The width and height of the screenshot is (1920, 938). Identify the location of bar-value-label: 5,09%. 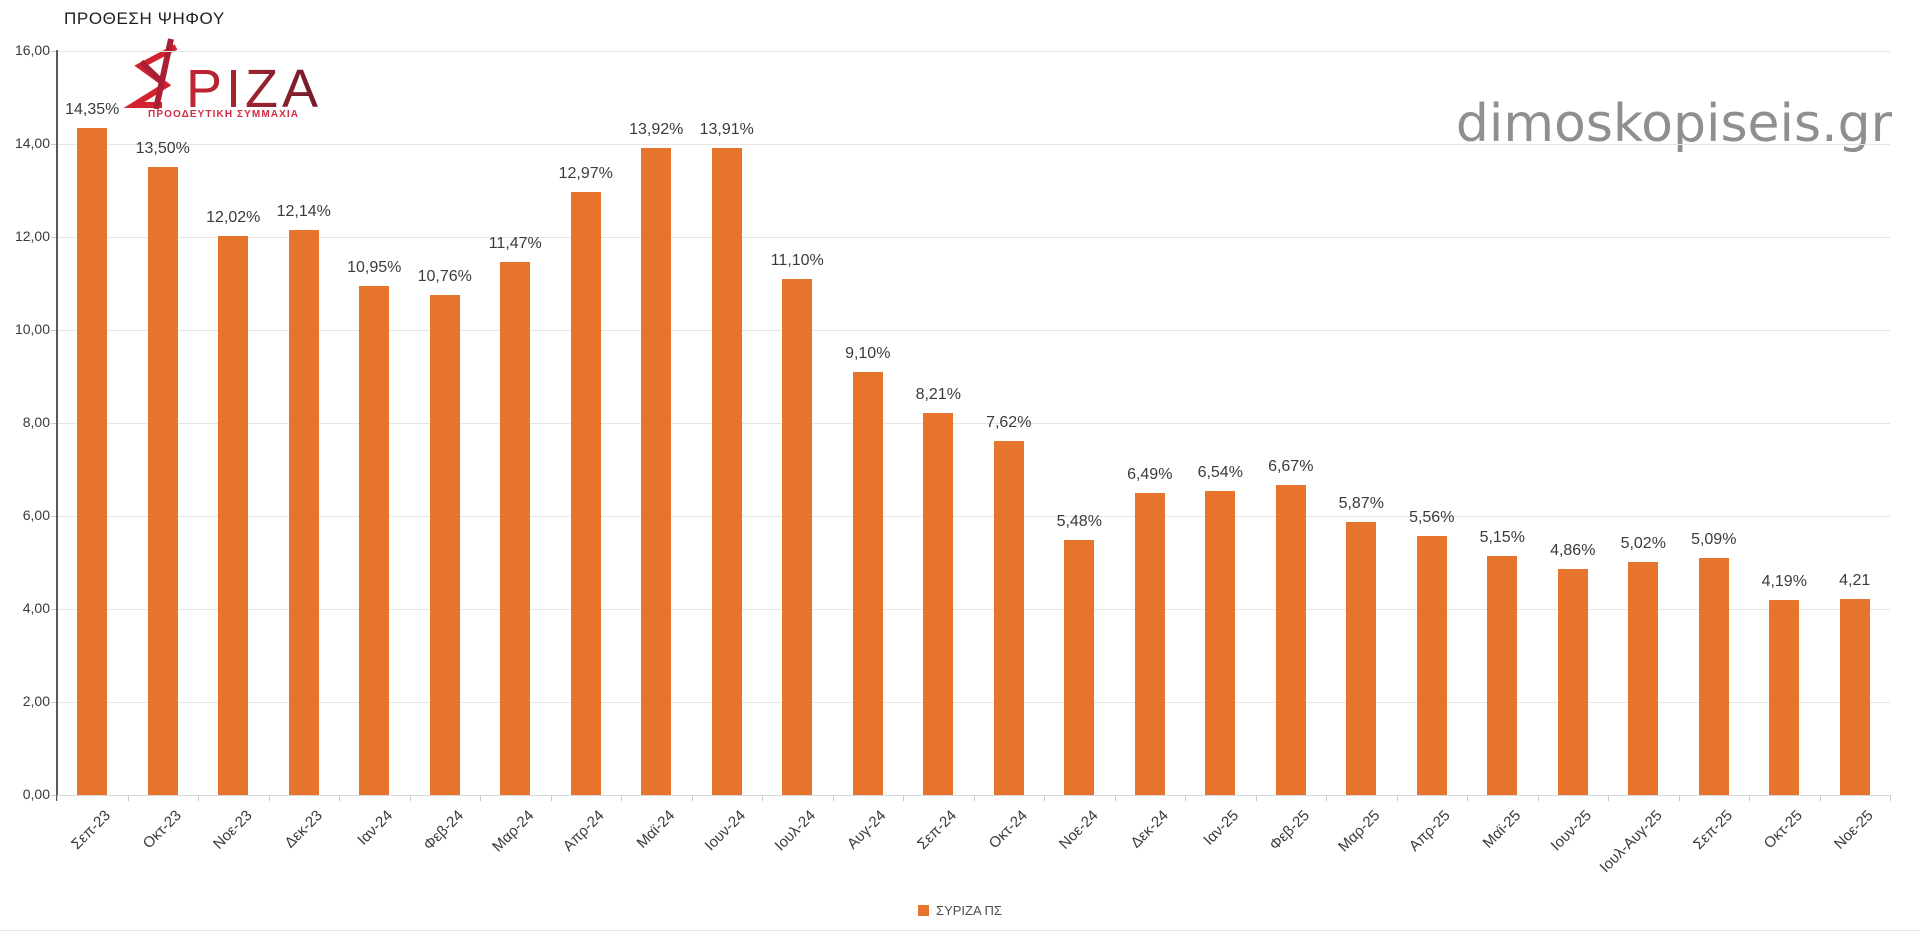
(1714, 540).